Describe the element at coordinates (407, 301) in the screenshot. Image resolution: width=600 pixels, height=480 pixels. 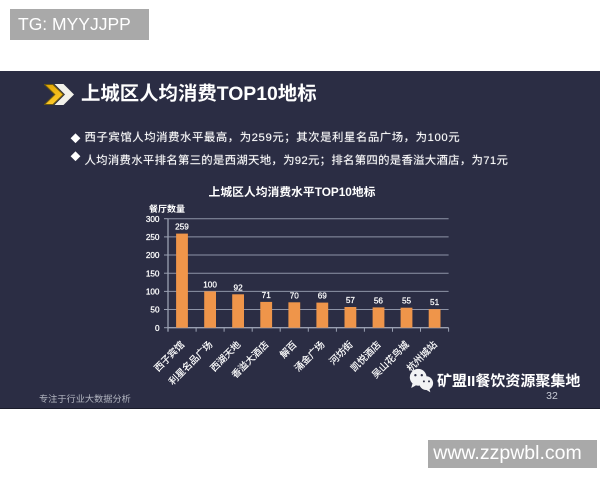
I see `svg-text: 55` at that location.